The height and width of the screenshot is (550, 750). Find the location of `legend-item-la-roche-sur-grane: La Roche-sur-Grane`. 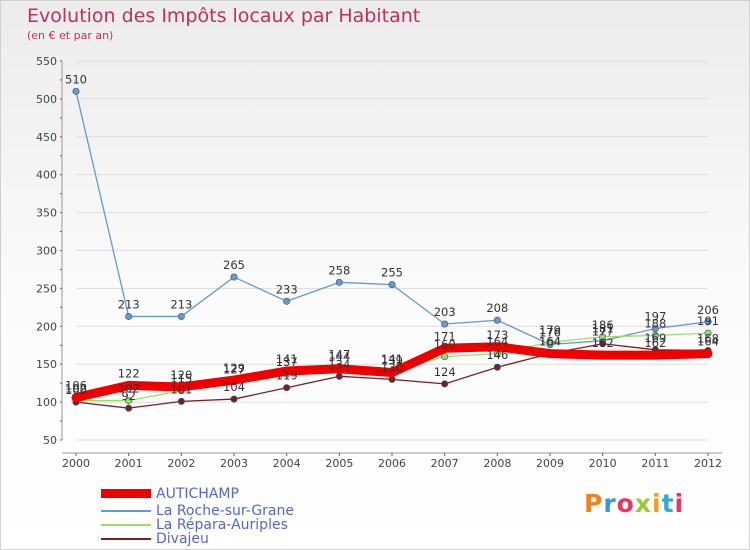

legend-item-la-roche-sur-grane: La Roche-sur-Grane is located at coordinates (197, 510).